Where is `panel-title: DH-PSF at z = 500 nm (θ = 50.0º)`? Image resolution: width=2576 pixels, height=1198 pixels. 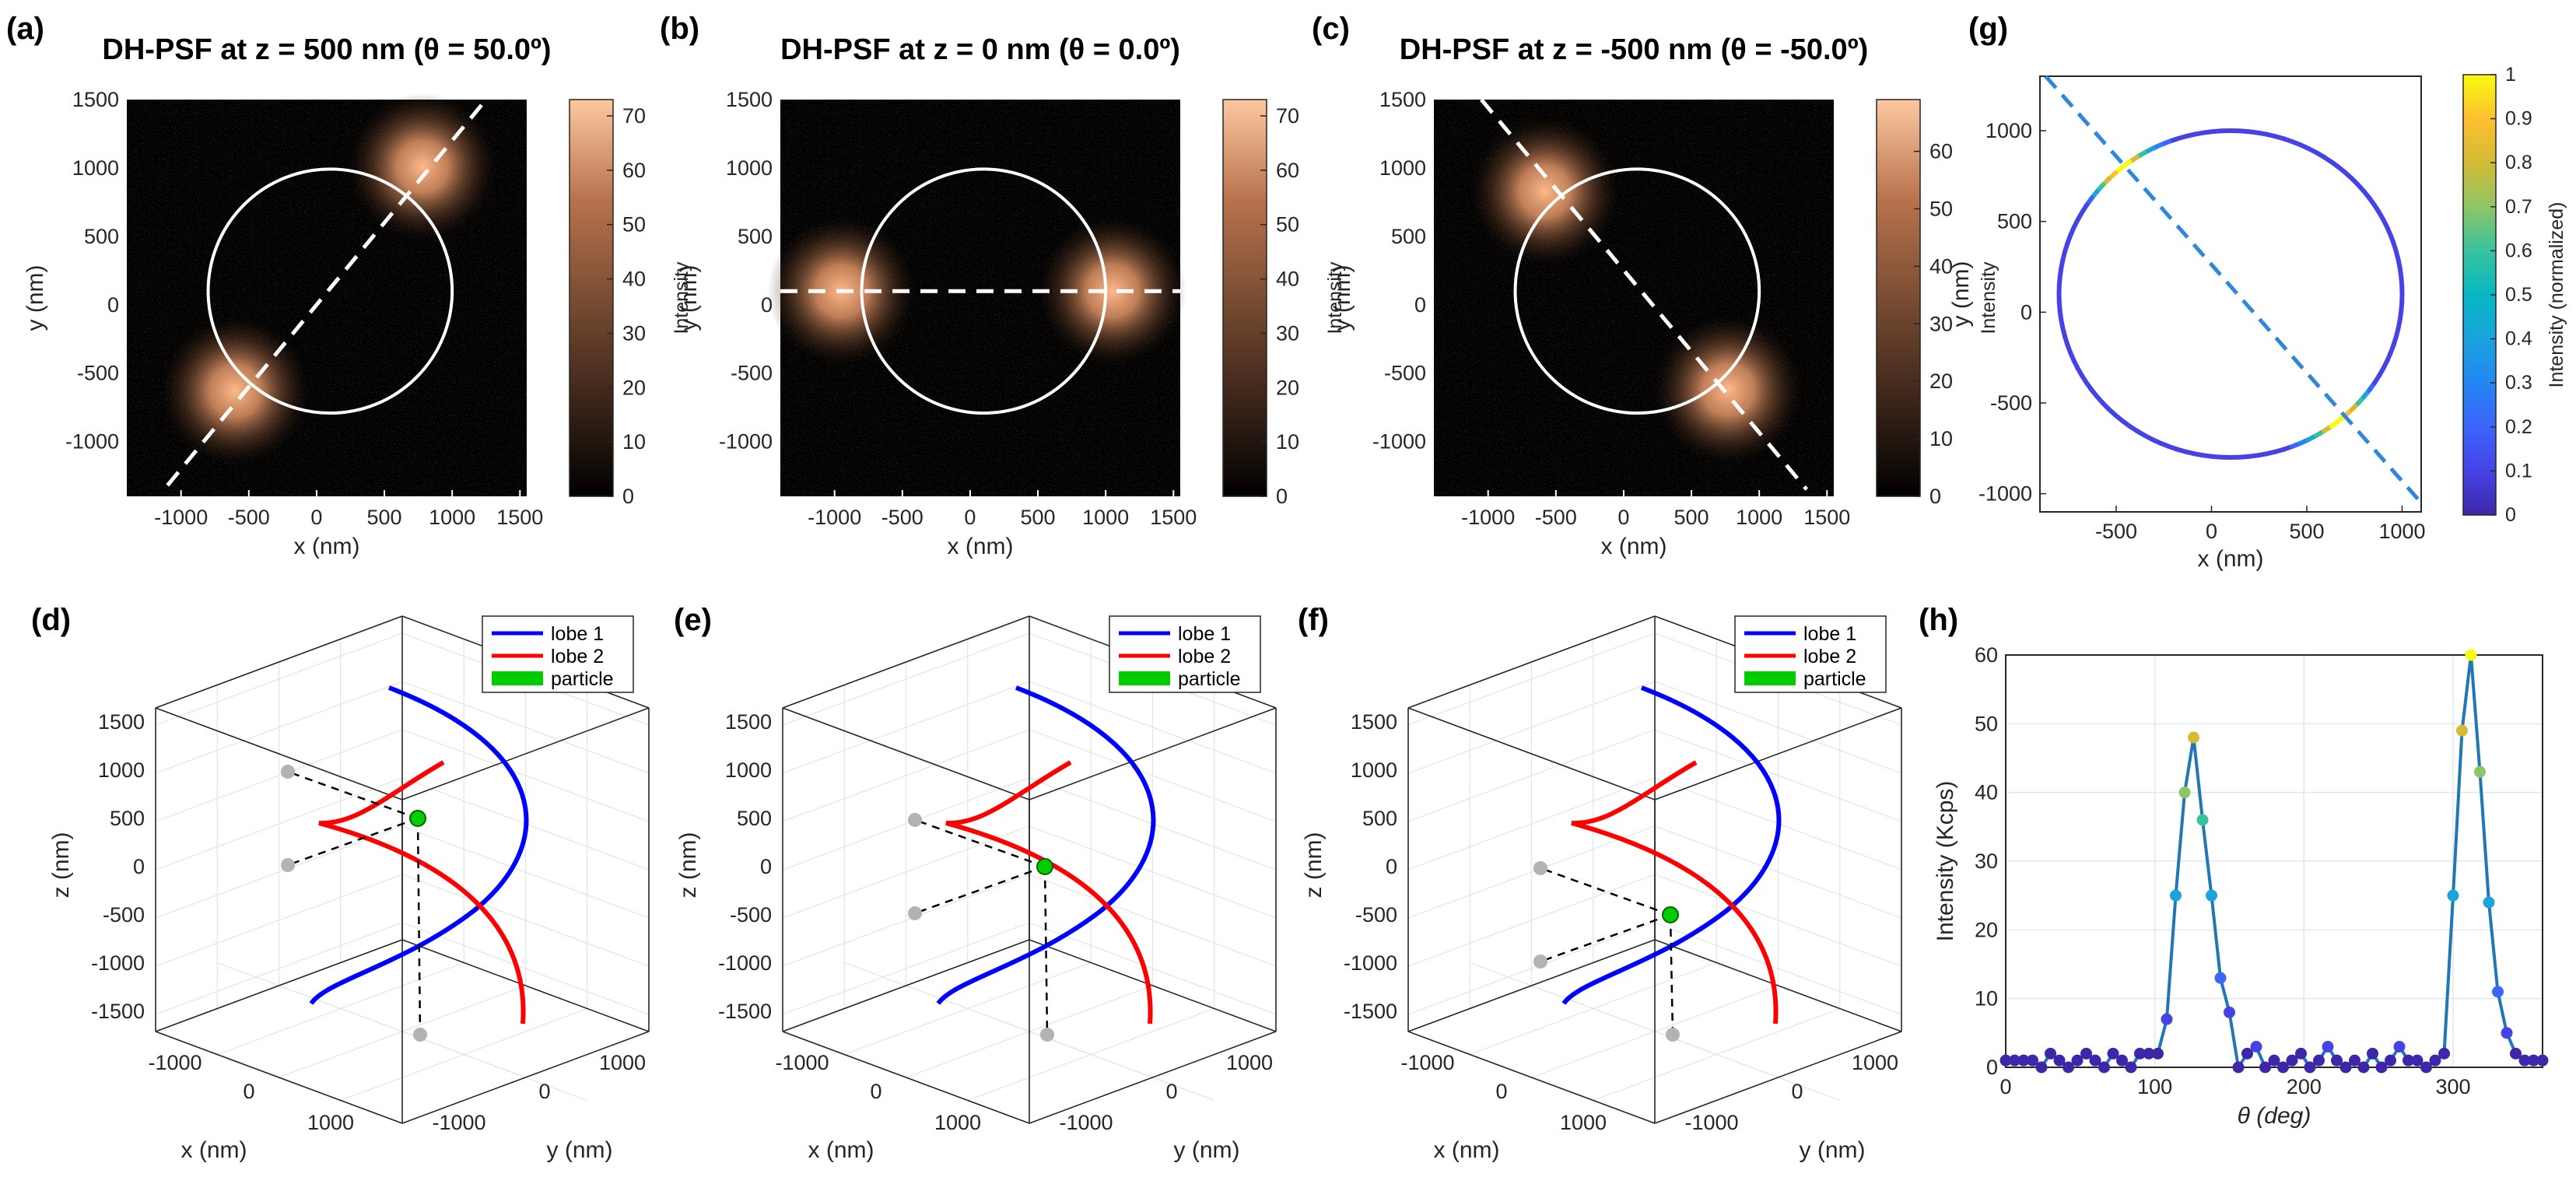
panel-title: DH-PSF at z = 500 nm (θ = 50.0º) is located at coordinates (327, 49).